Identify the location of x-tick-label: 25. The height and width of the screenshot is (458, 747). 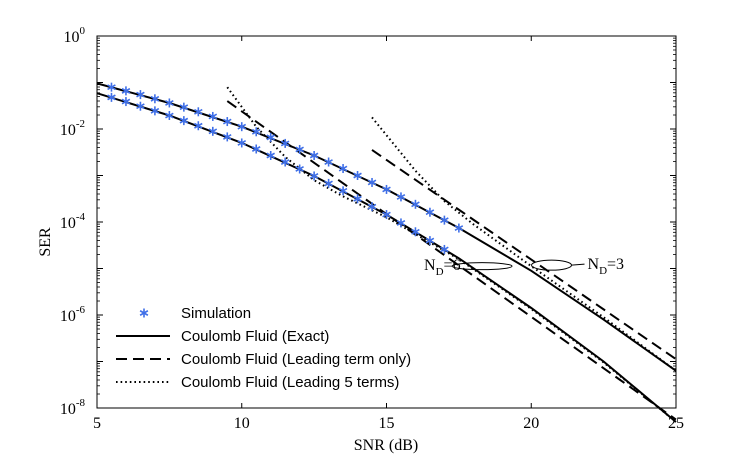
(676, 423).